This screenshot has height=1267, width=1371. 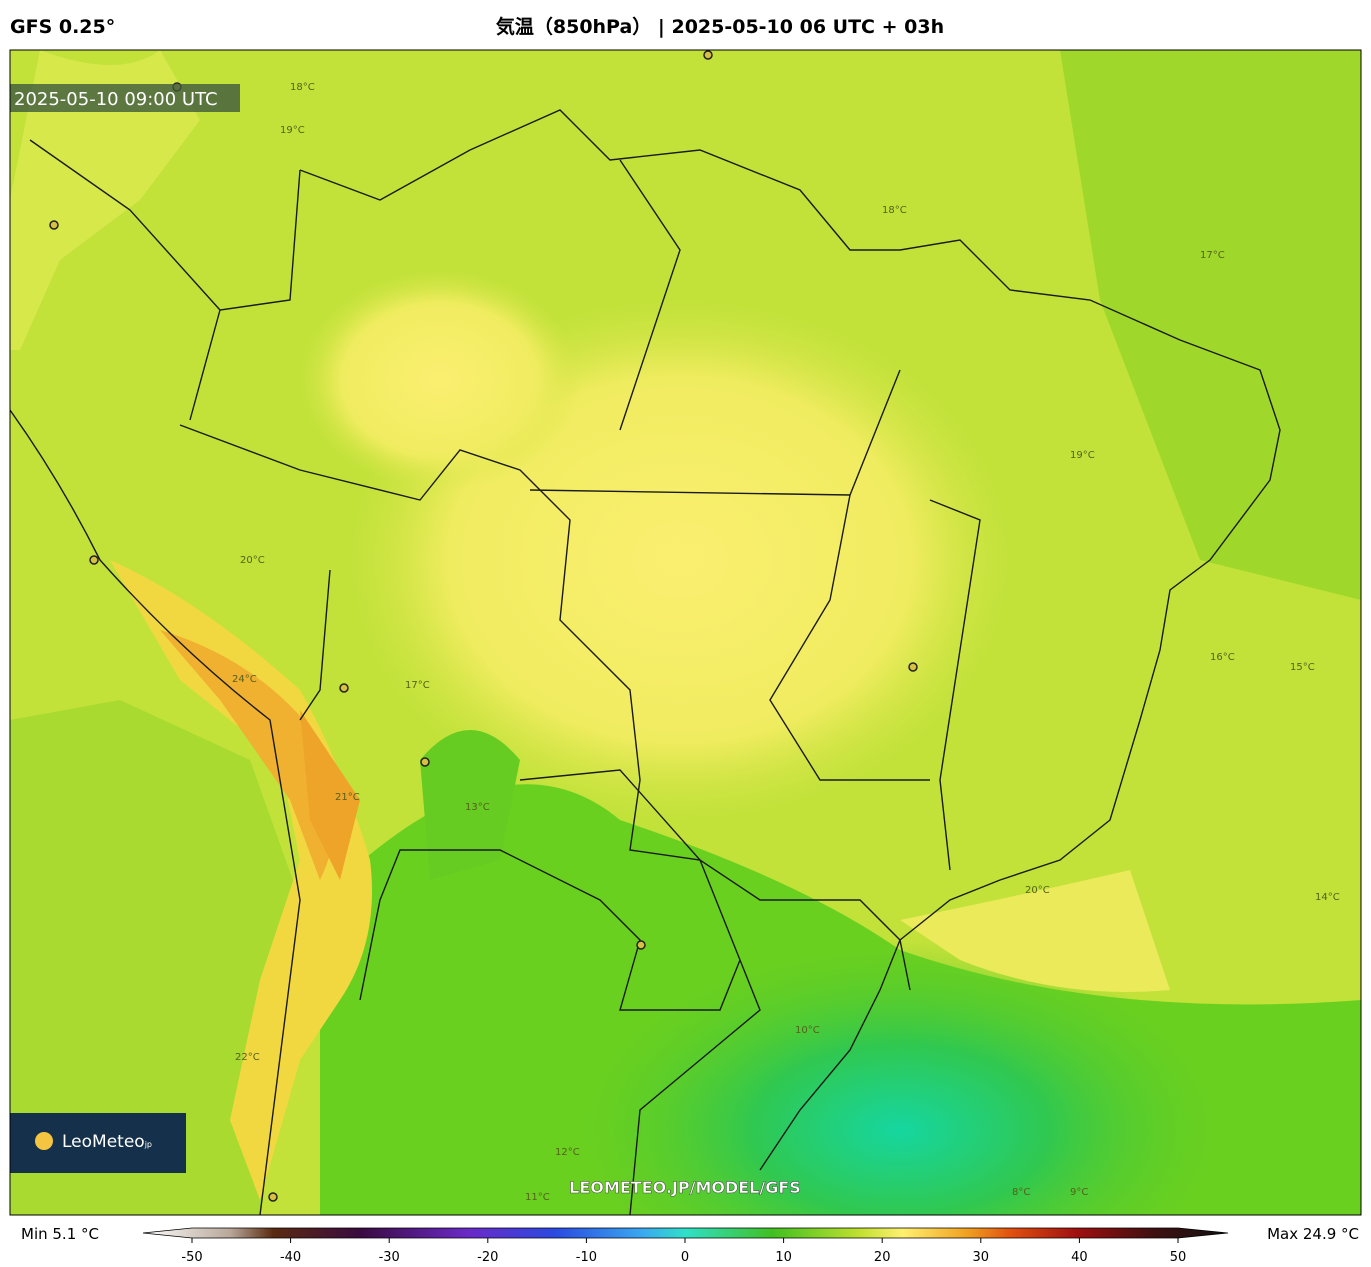 What do you see at coordinates (290, 1256) in the screenshot?
I see `colorbar-tick-label: -40` at bounding box center [290, 1256].